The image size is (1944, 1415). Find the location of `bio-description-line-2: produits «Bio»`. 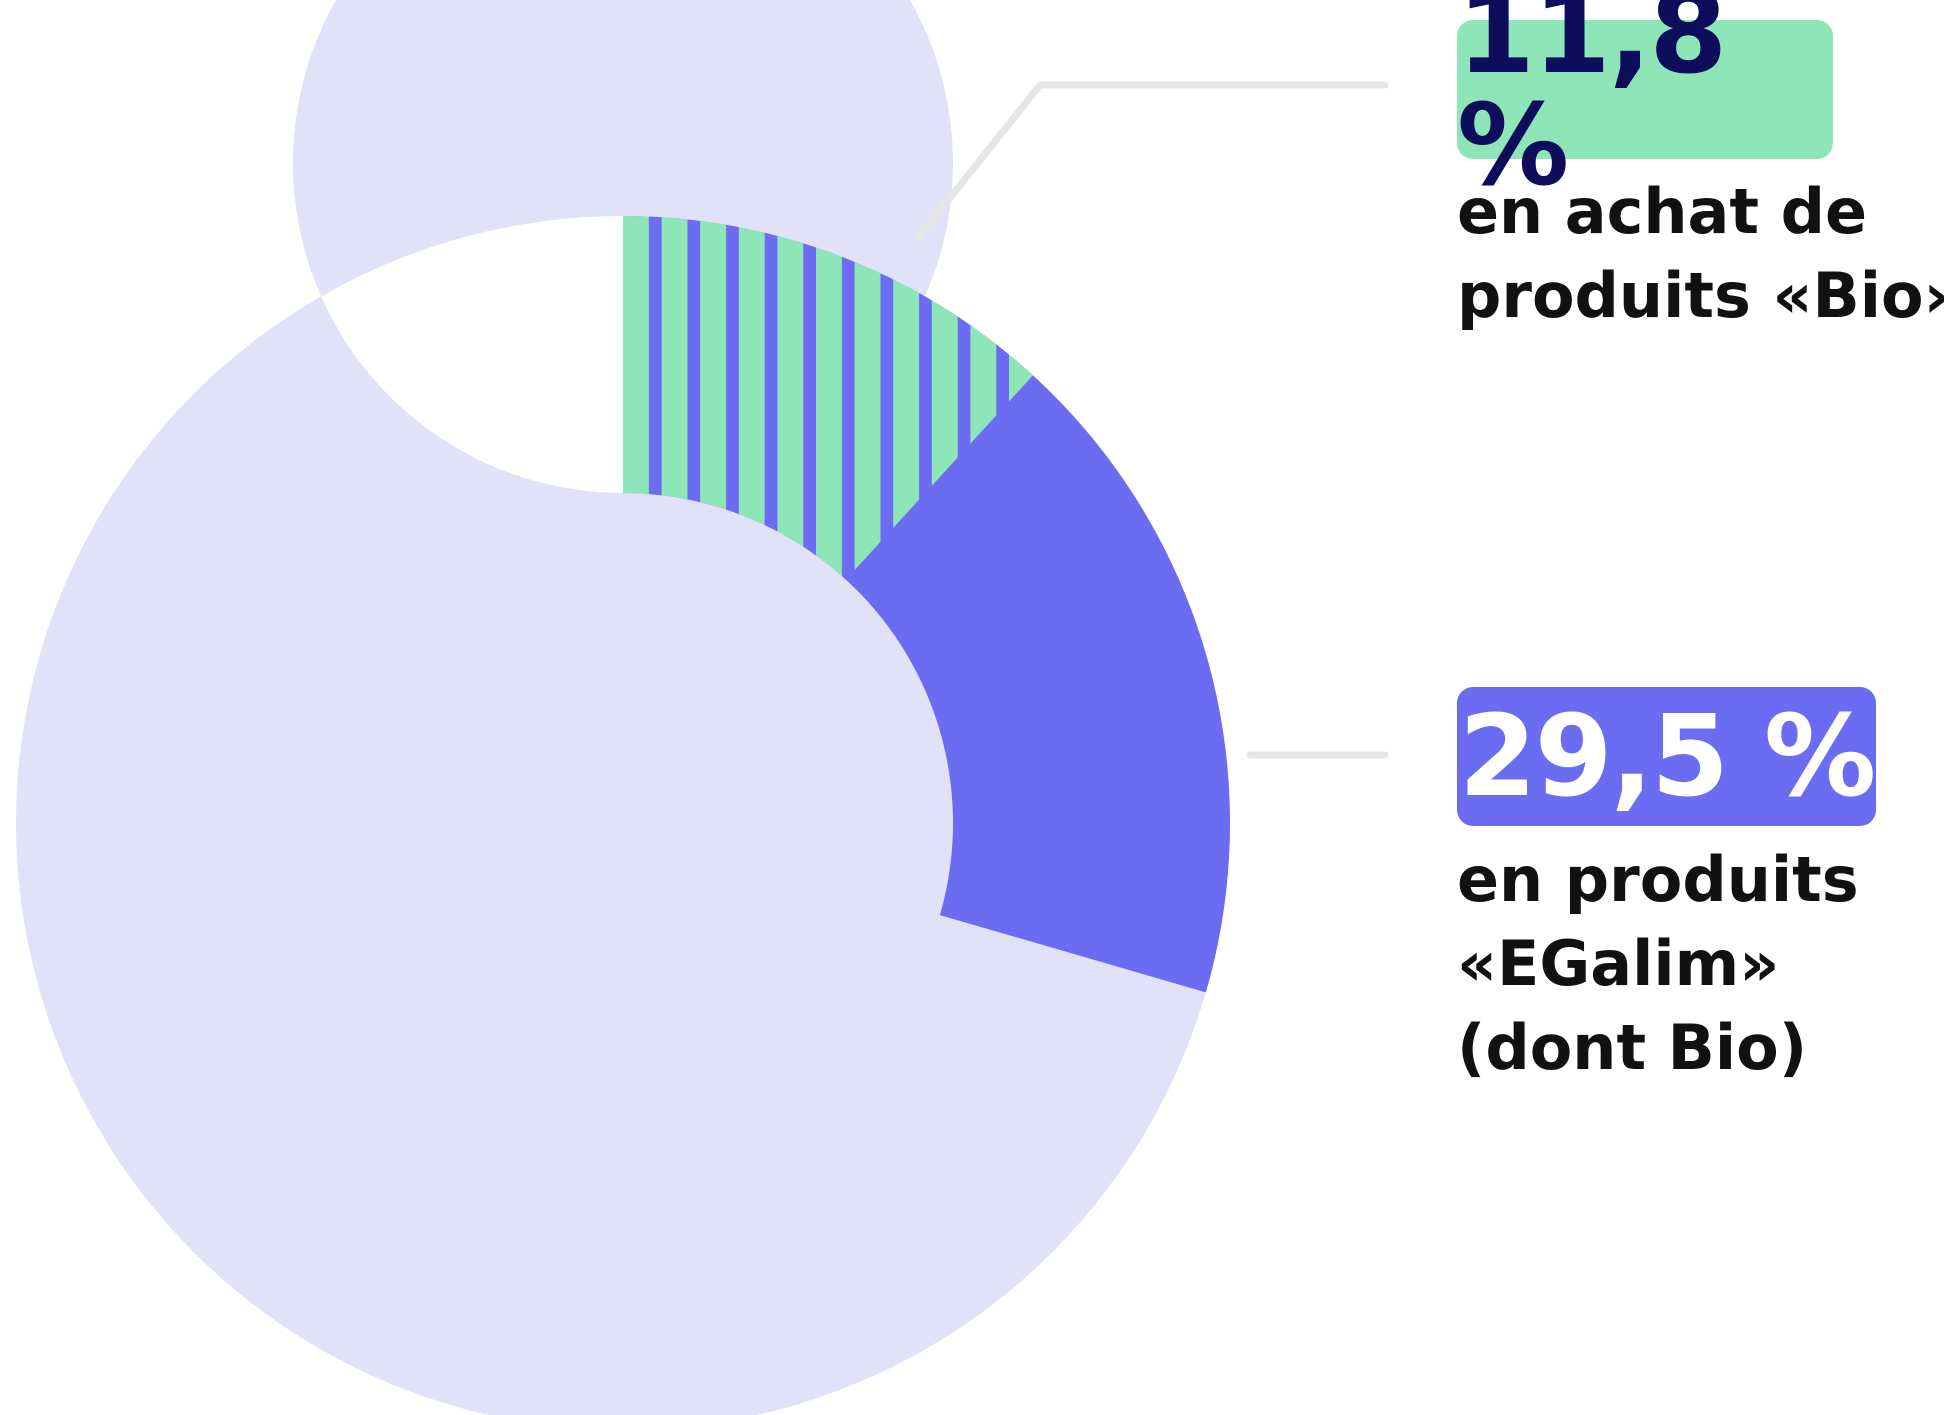

bio-description-line-2: produits «Bio» is located at coordinates (1700, 295).